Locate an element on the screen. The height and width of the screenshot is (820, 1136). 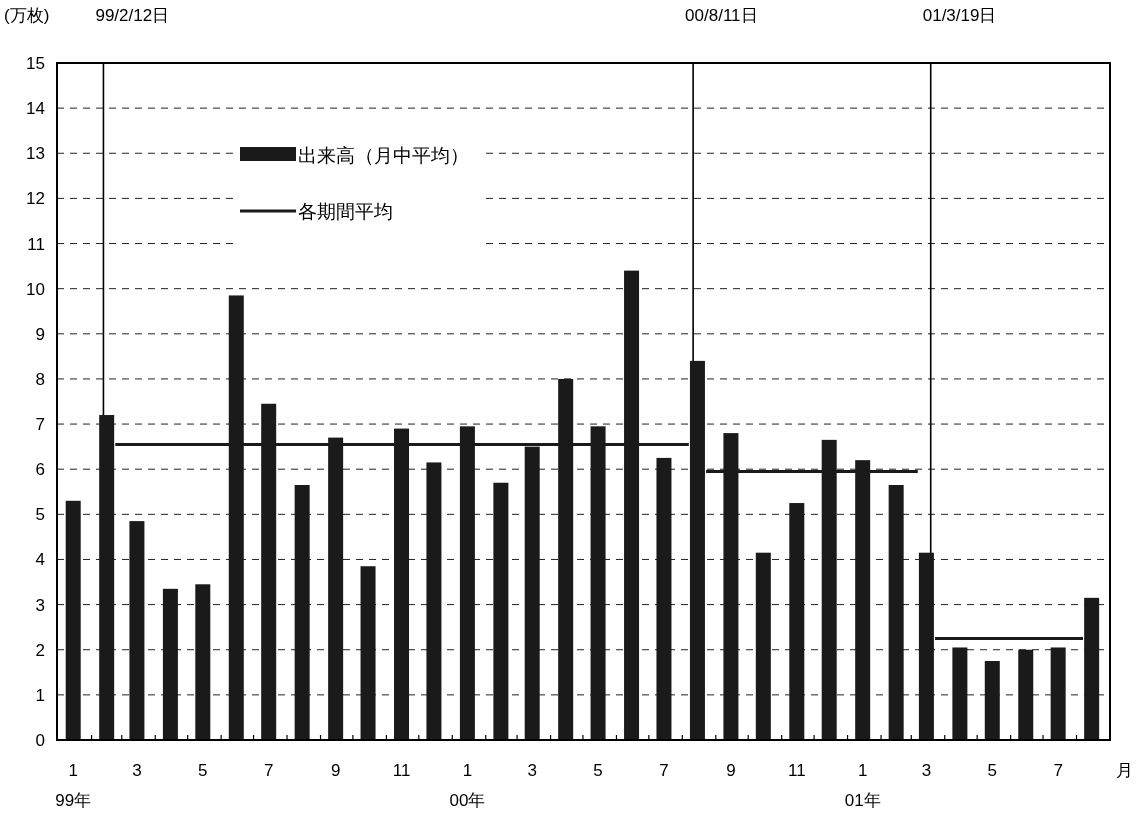
legend-label: 各期間平均 is located at coordinates (345, 211).